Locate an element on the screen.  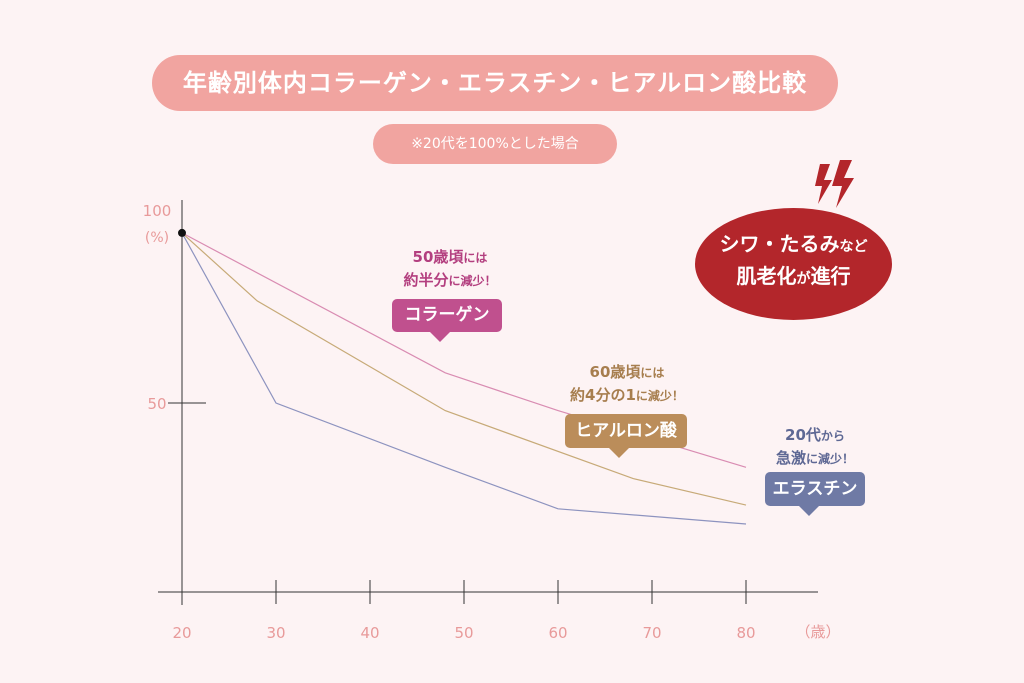
note-text: 約半分 is located at coordinates (426, 280).